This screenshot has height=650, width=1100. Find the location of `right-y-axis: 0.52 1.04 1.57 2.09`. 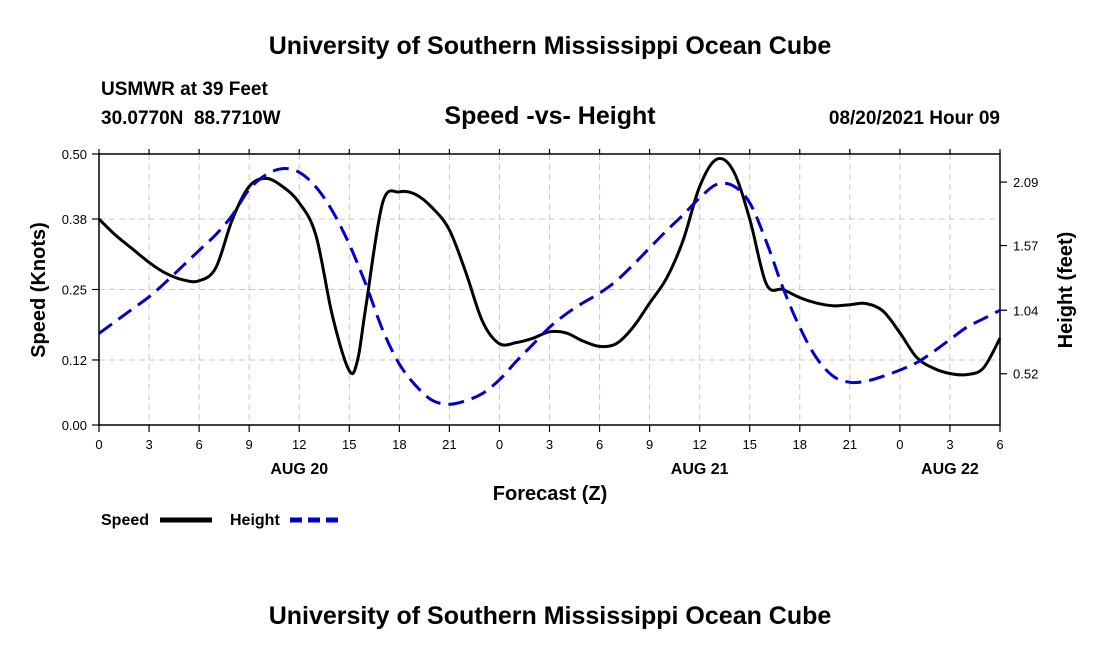

right-y-axis: 0.52 1.04 1.57 2.09 is located at coordinates (1019, 278).